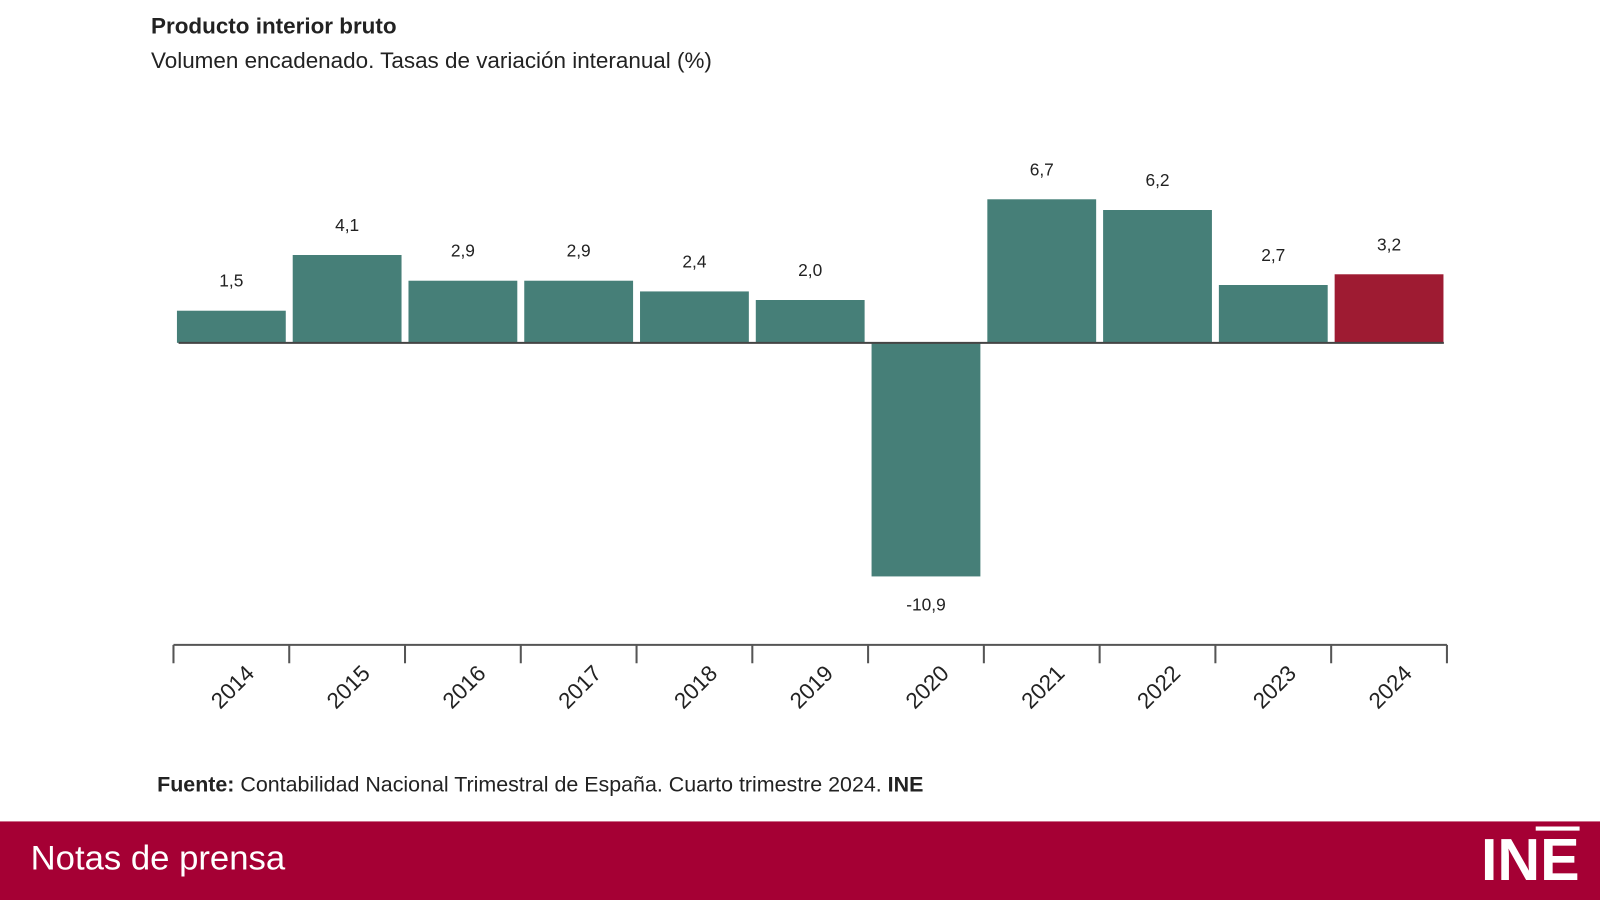 This screenshot has height=900, width=1600. I want to click on footer-banner, so click(800, 860).